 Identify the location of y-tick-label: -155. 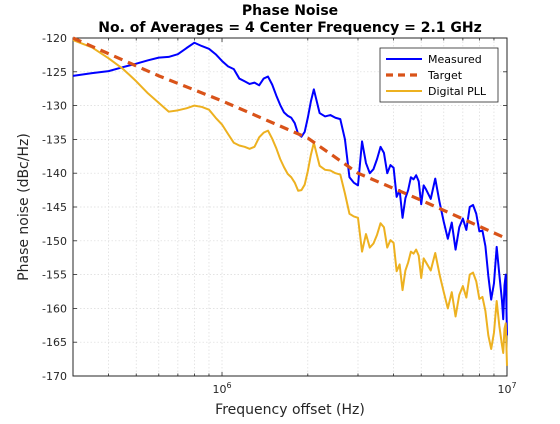
(54, 275).